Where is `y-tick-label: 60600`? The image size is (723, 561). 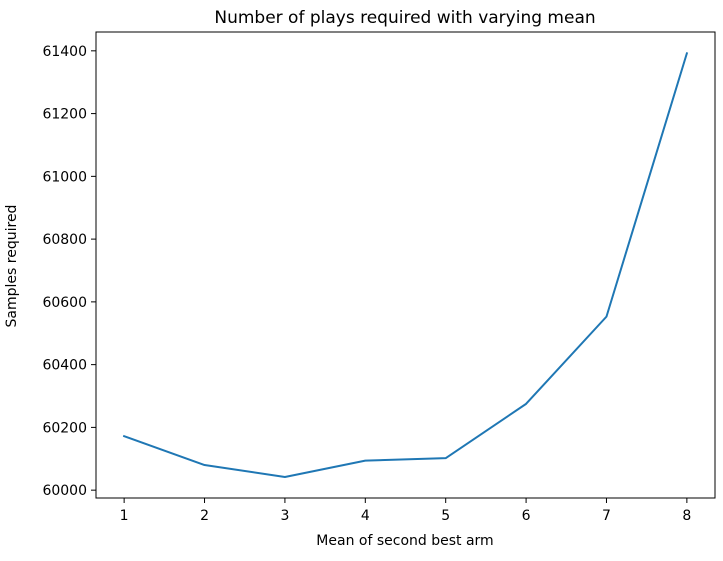 y-tick-label: 60600 is located at coordinates (64, 303).